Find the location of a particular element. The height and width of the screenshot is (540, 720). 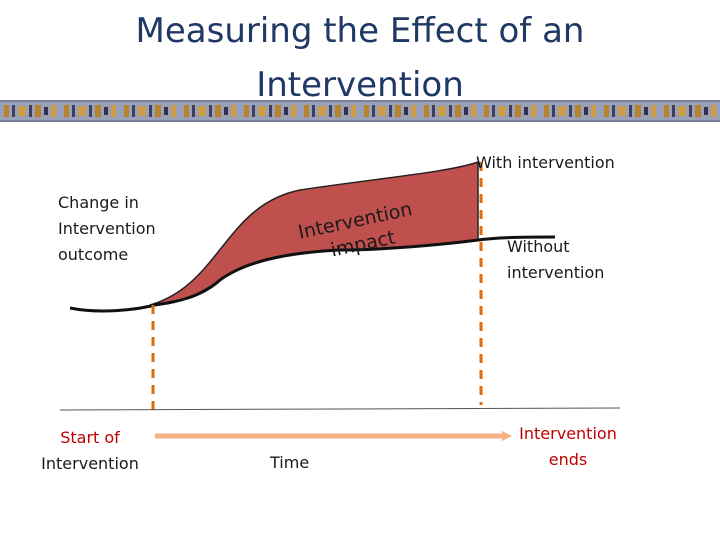

without-intervention-curve is located at coordinates (312, 274).